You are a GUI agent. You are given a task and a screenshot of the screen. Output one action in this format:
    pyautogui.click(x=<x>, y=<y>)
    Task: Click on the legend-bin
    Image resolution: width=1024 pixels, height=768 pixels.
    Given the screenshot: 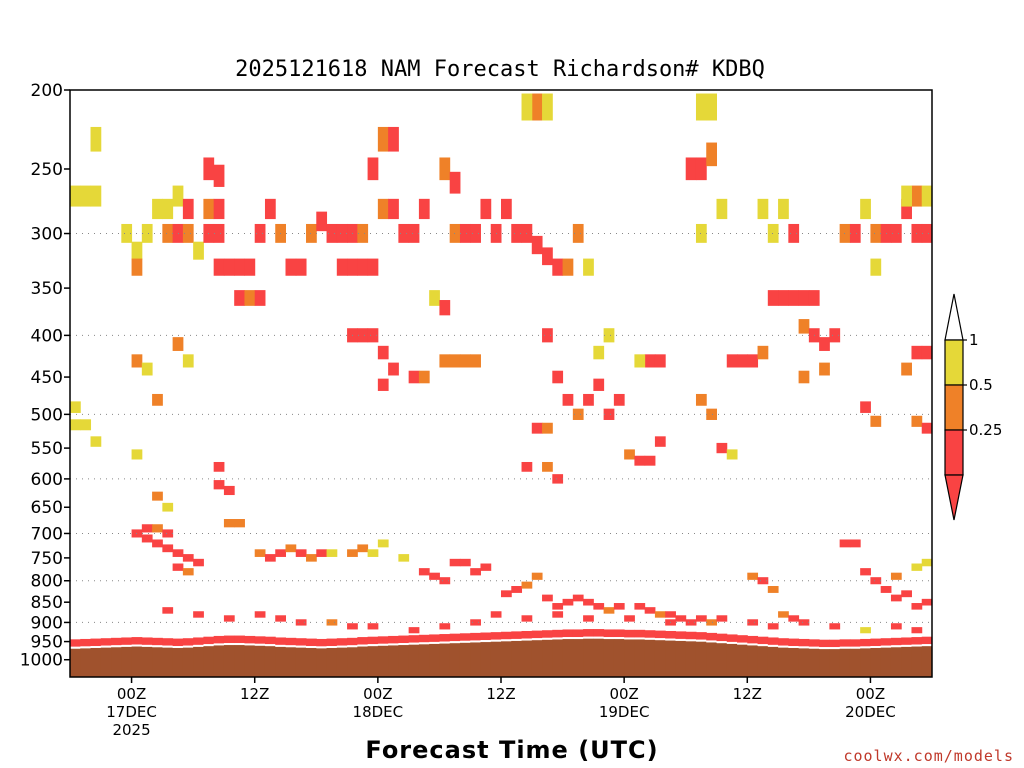 What is the action you would take?
    pyautogui.click(x=954, y=362)
    